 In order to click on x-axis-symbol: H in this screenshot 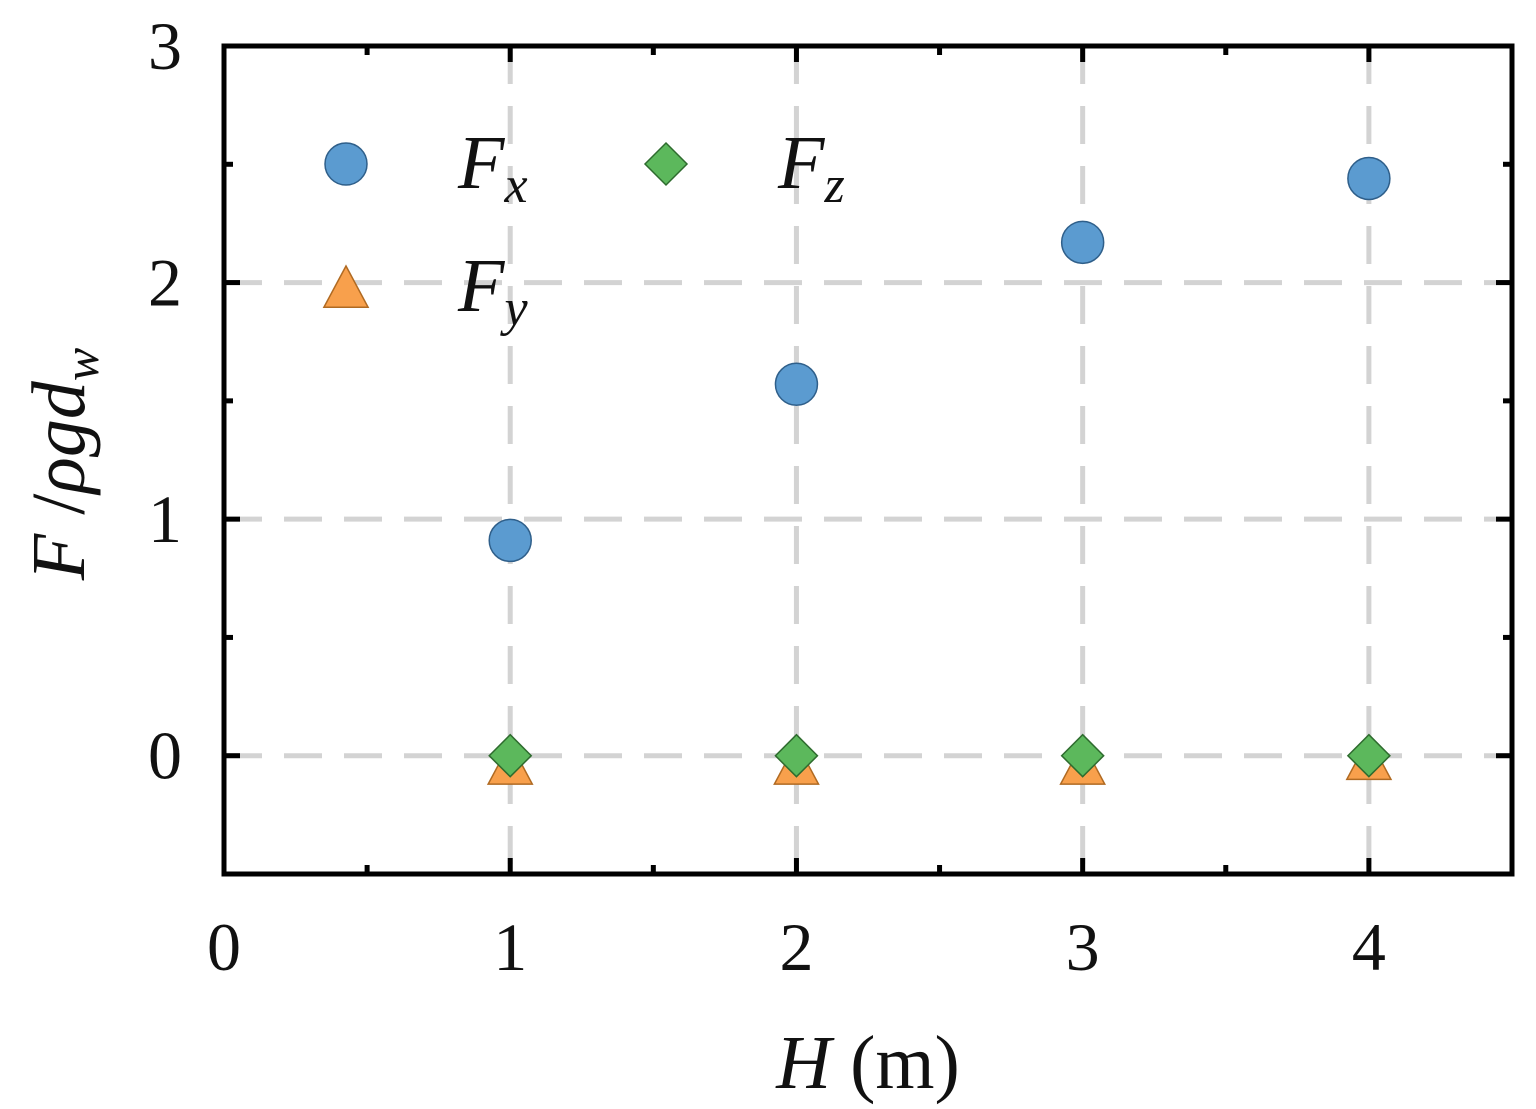, I will do `click(805, 1063)`.